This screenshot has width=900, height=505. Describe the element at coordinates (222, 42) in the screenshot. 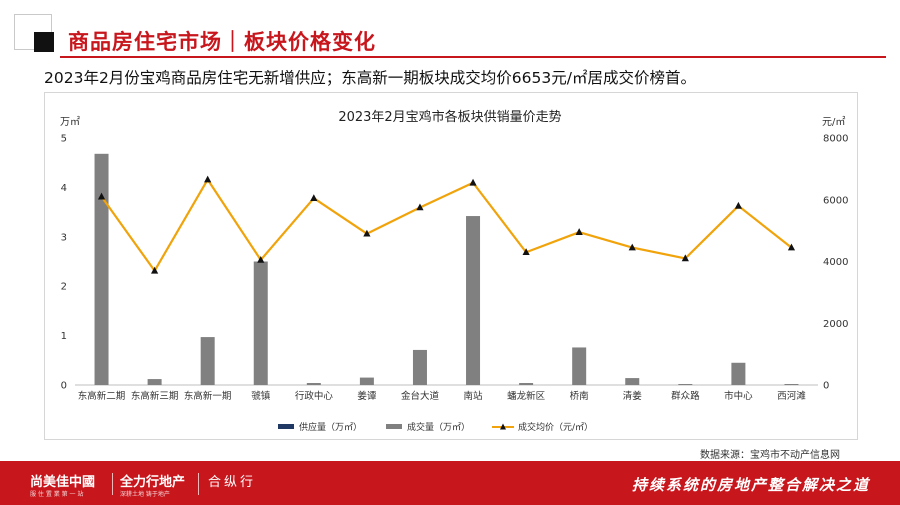

I see `page-title: 商品房住宅市场｜板块价格变化` at that location.